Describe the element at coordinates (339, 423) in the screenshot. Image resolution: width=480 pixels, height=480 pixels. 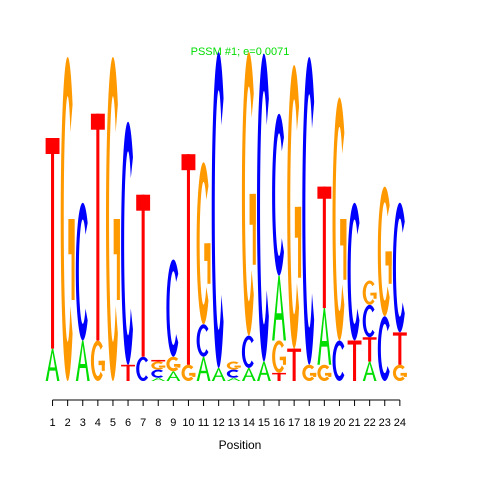
I see `x-tick-label: 20` at that location.